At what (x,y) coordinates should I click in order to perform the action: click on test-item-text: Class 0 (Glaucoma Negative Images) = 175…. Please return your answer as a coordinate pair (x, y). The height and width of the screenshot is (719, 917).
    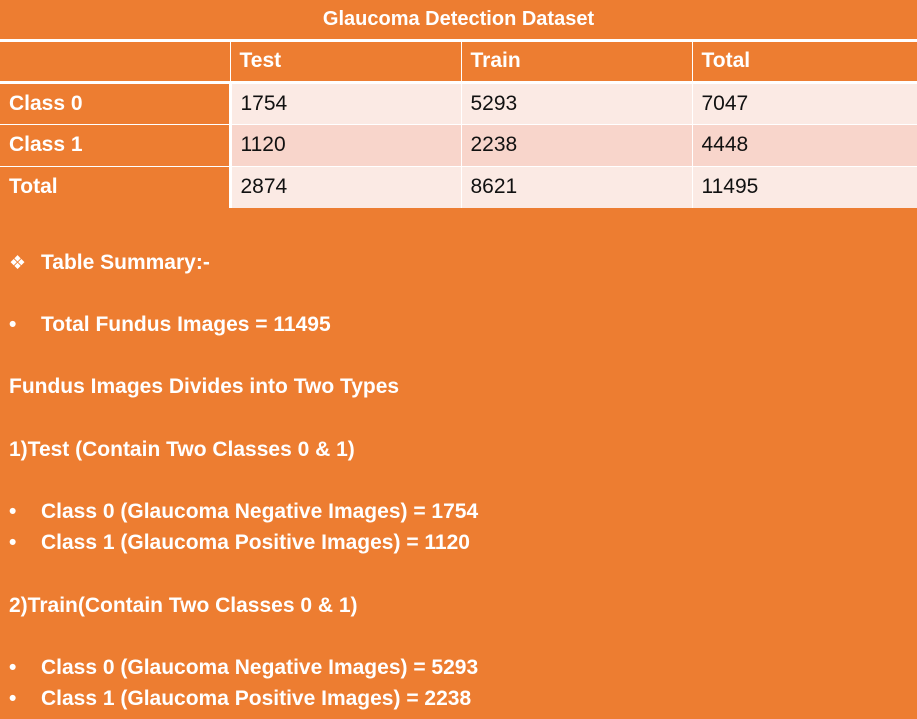
    Looking at the image, I should click on (260, 511).